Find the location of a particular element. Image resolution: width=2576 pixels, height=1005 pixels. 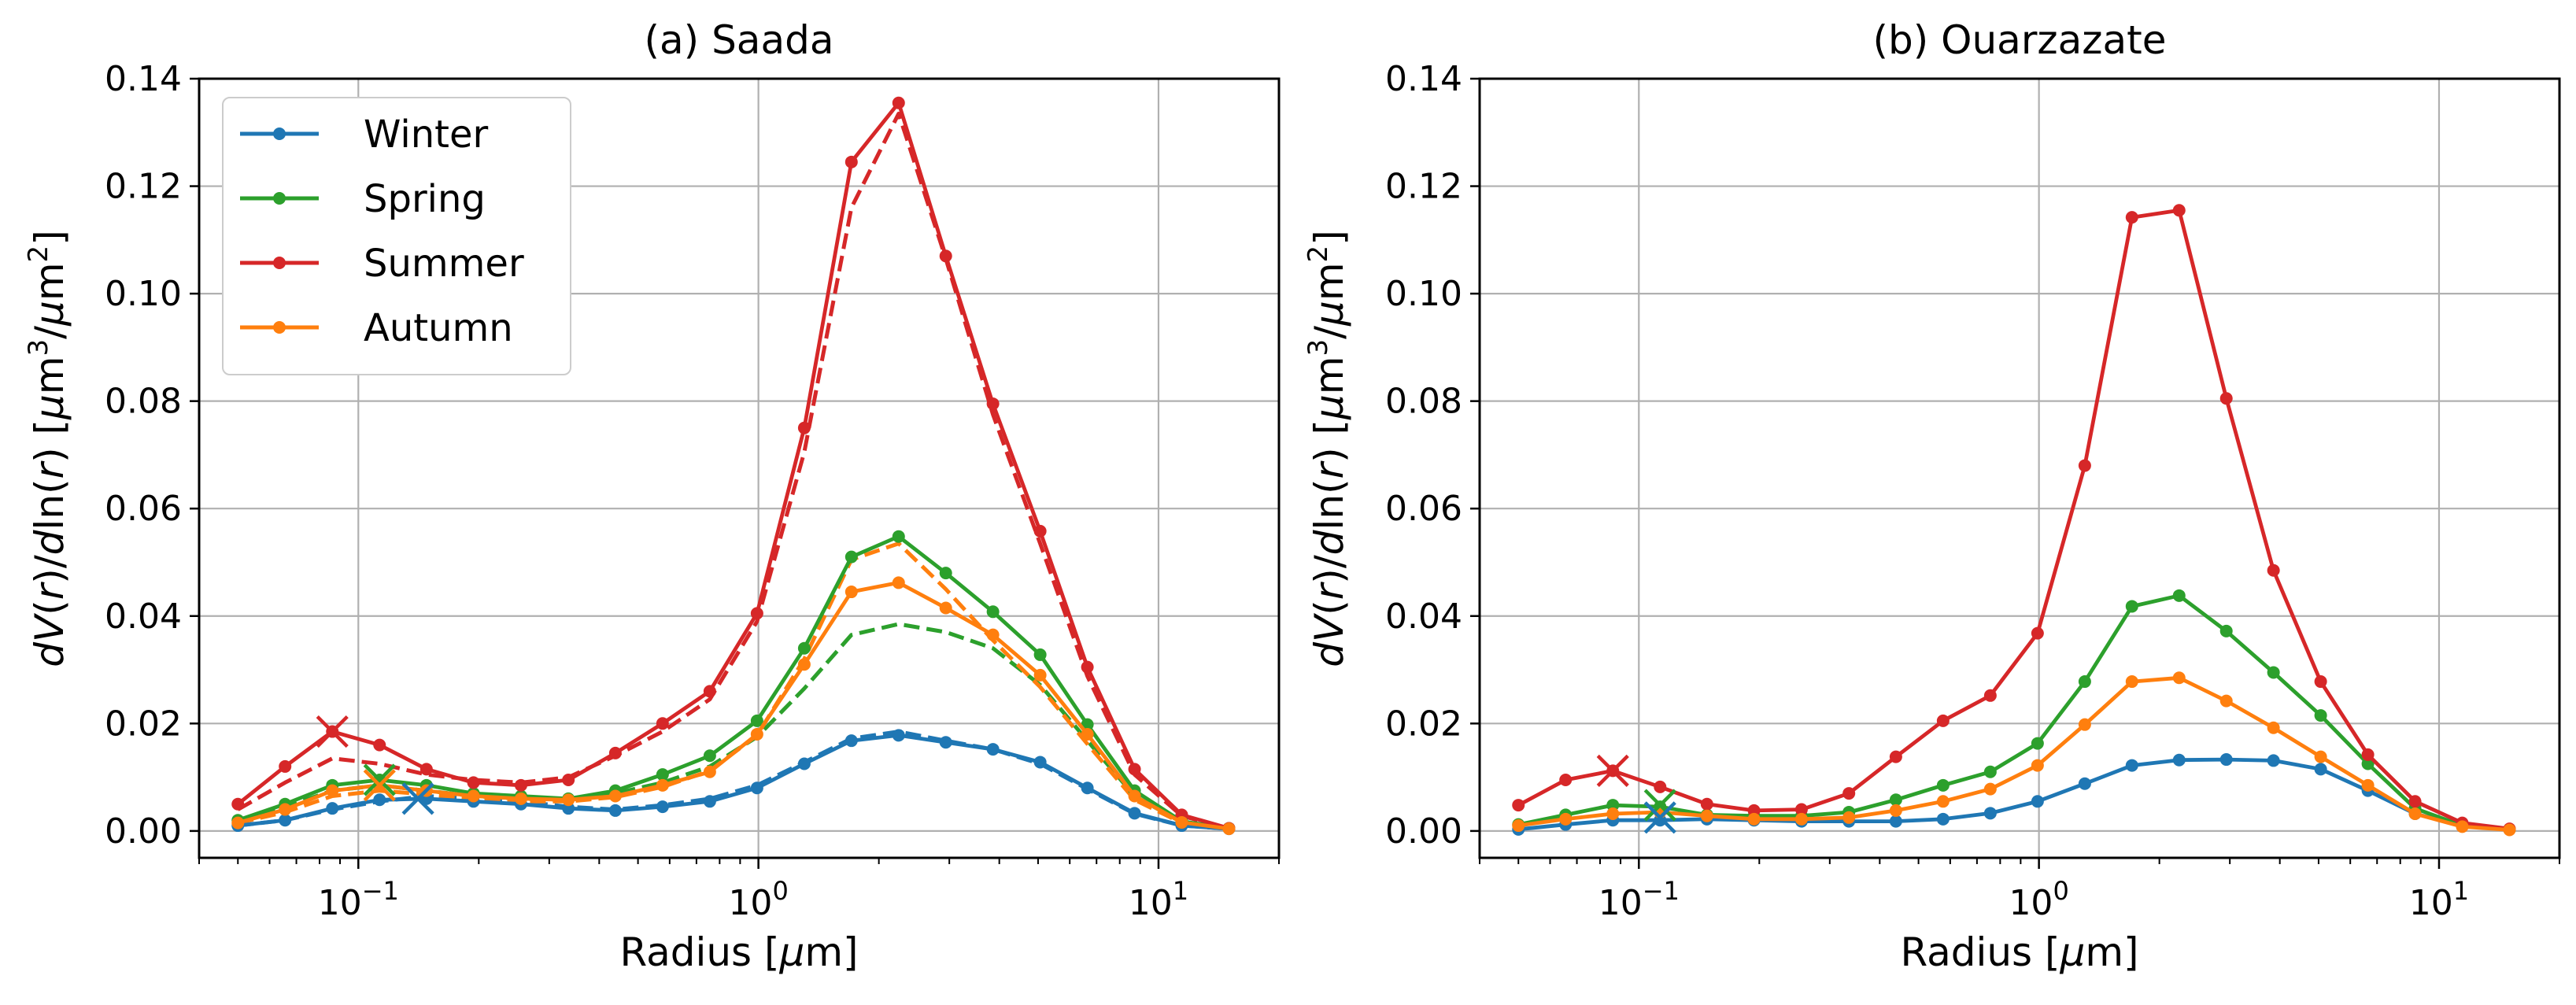

series-line-autumn is located at coordinates (733, 706).